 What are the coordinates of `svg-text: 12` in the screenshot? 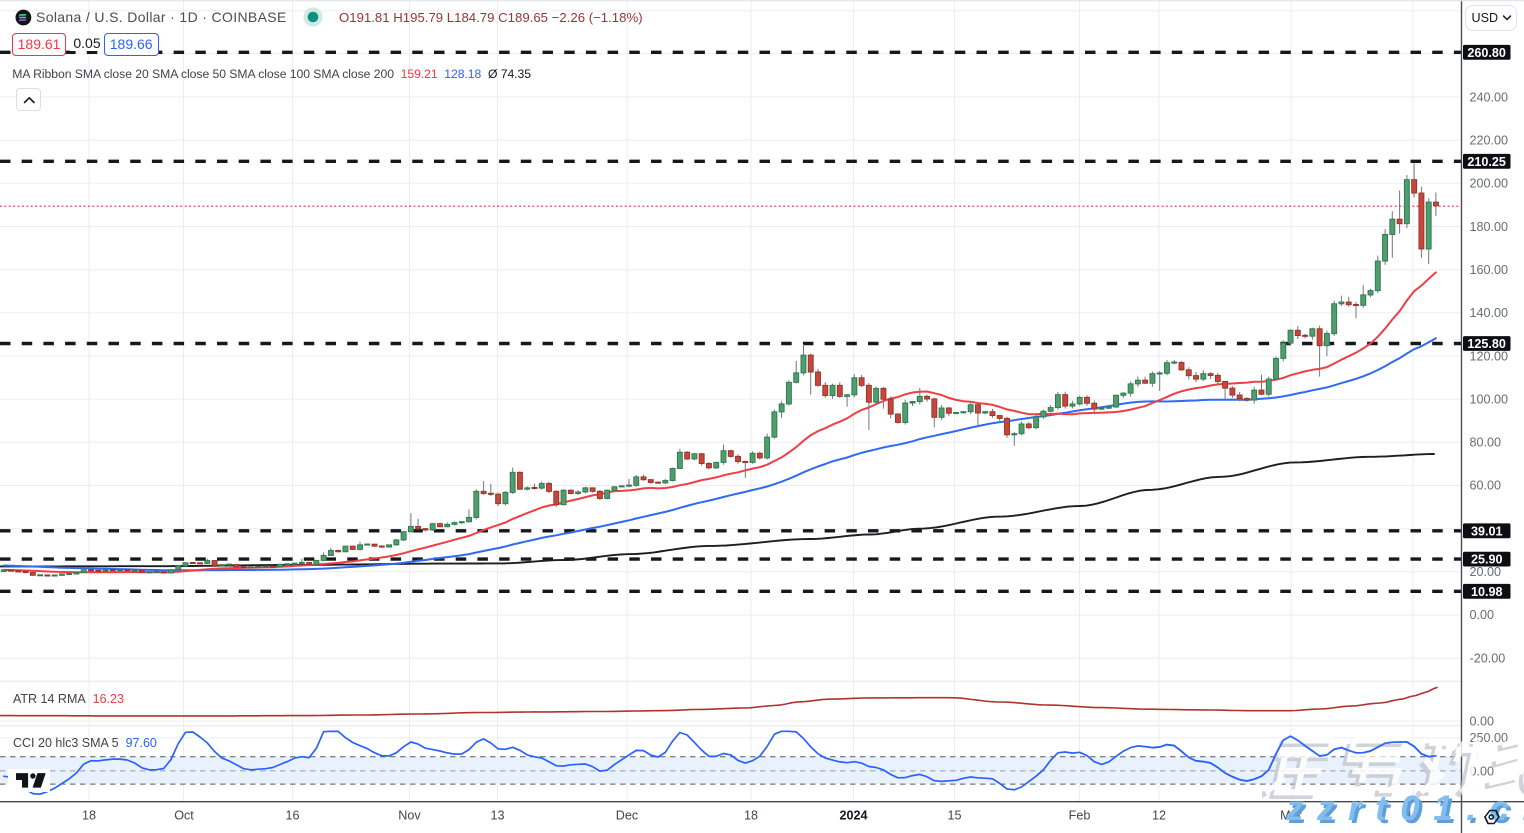 It's located at (1159, 816).